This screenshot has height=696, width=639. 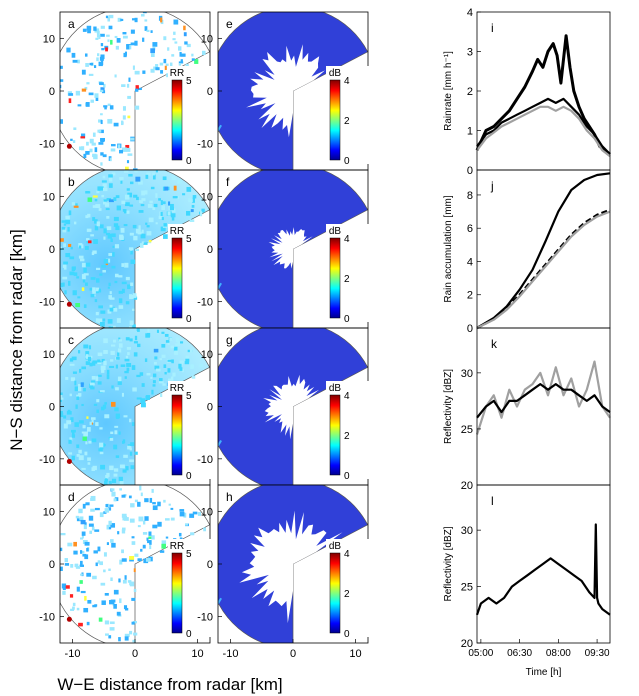 What do you see at coordinates (135, 249) in the screenshot?
I see `map-area` at bounding box center [135, 249].